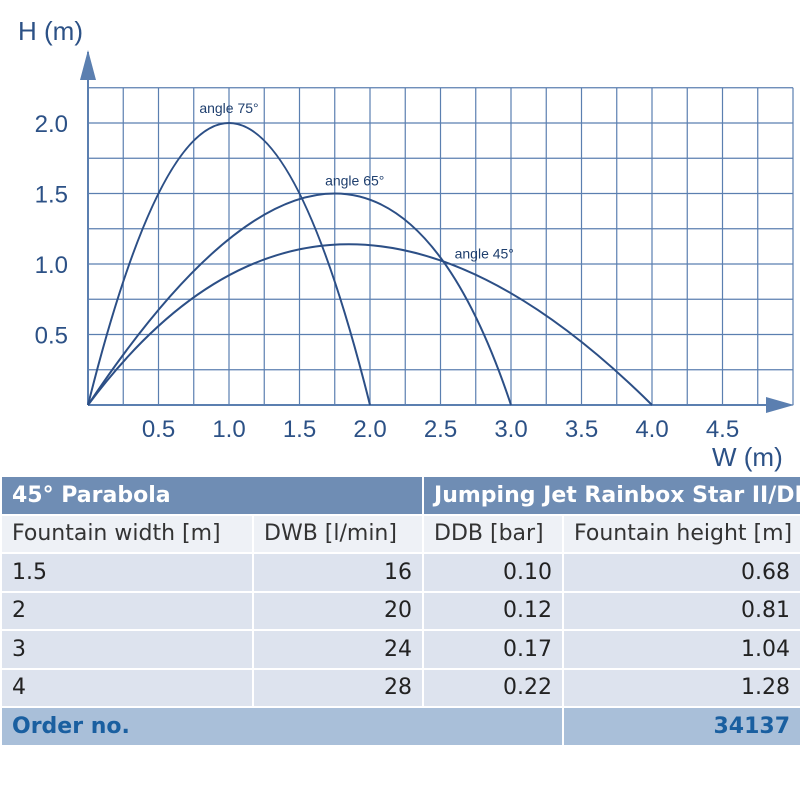 The width and height of the screenshot is (800, 800). What do you see at coordinates (50, 31) in the screenshot?
I see `y-axis-title: H (m)` at bounding box center [50, 31].